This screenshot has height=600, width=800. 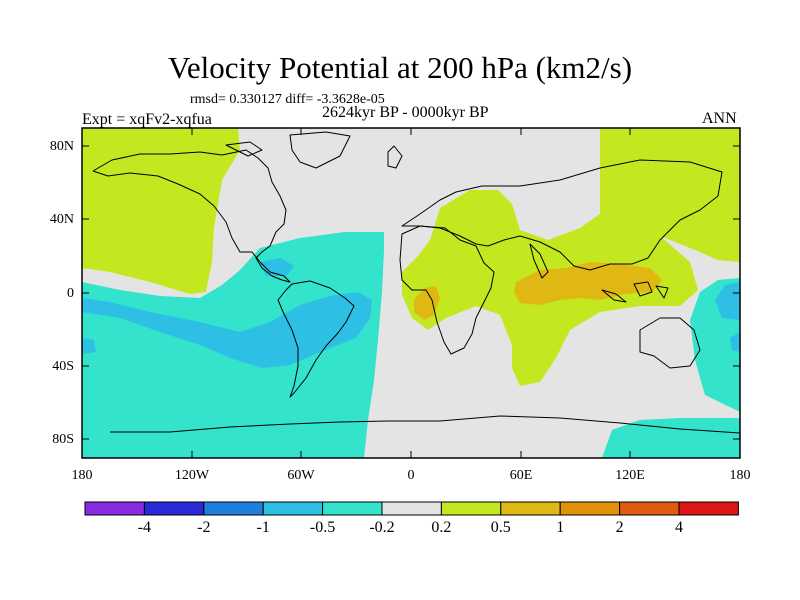 I want to click on x-tick-label: 60W, so click(x=301, y=475).